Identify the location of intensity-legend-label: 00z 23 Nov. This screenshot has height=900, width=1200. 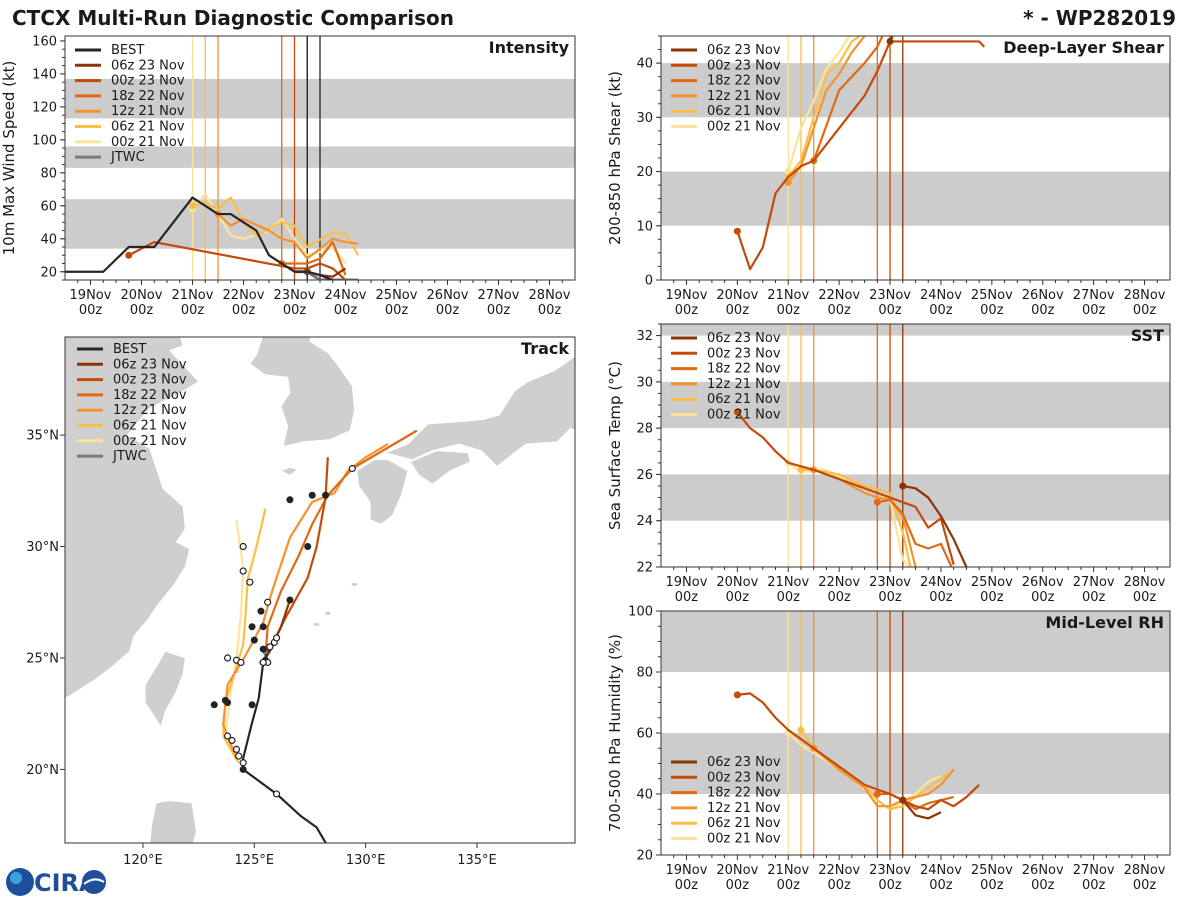
(148, 81).